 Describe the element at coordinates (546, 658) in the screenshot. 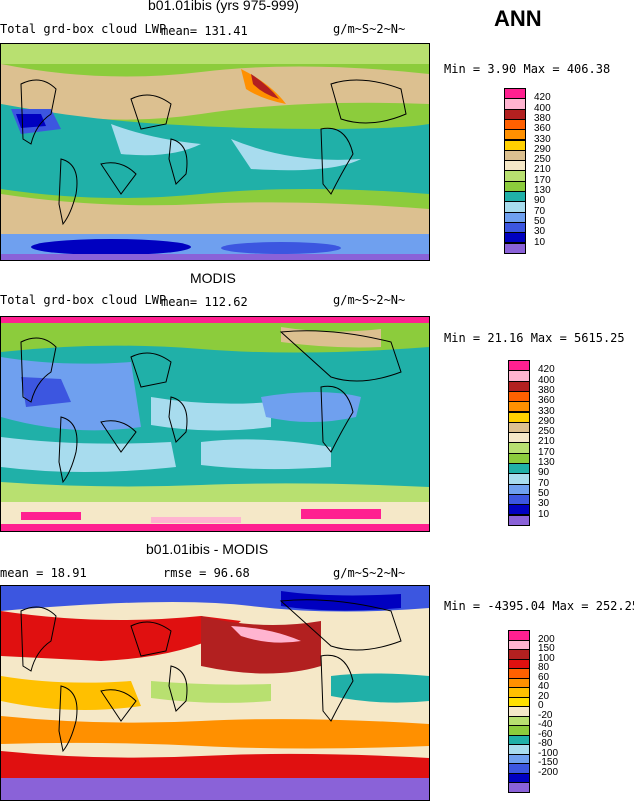

I see `colorbar-label: 100` at that location.